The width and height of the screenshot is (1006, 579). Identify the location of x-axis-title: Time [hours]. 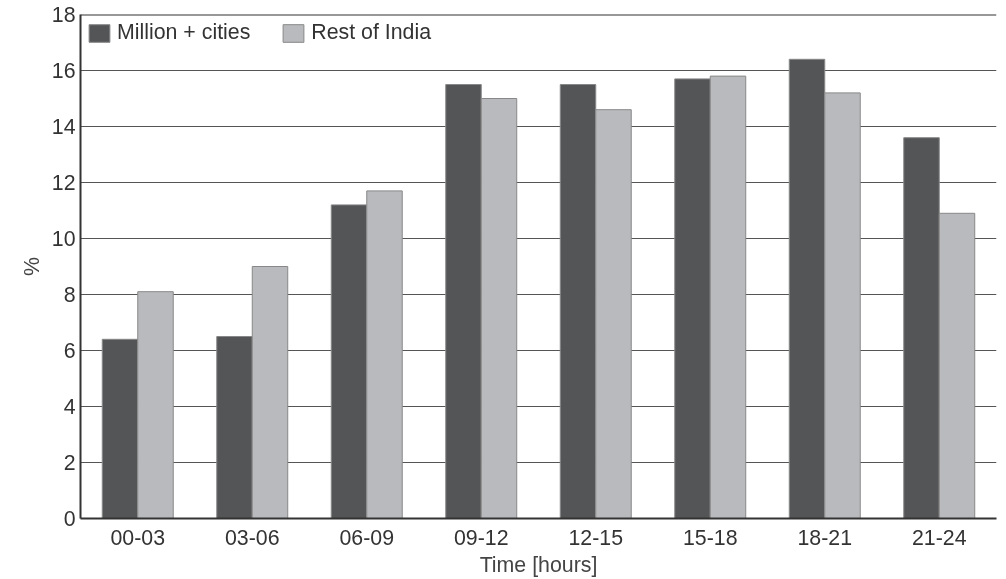
(538, 564).